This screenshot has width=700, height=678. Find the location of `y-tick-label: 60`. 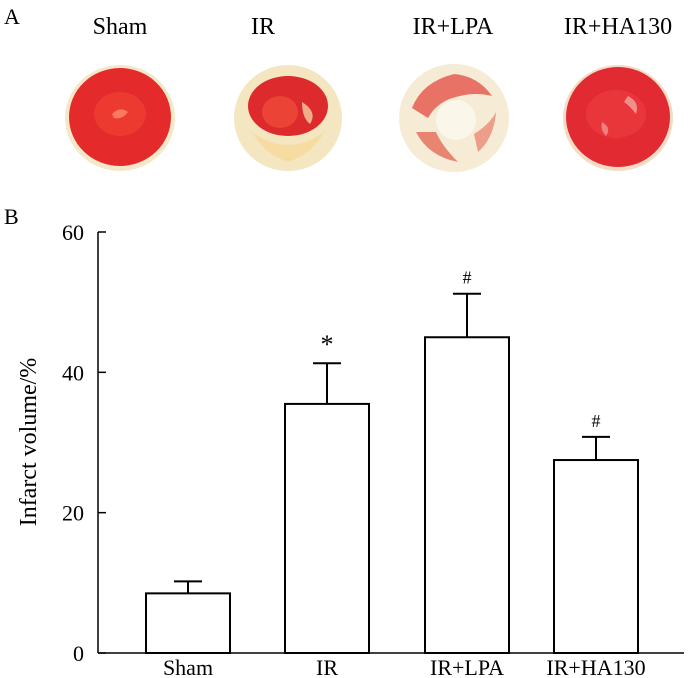

y-tick-label: 60 is located at coordinates (73, 232).